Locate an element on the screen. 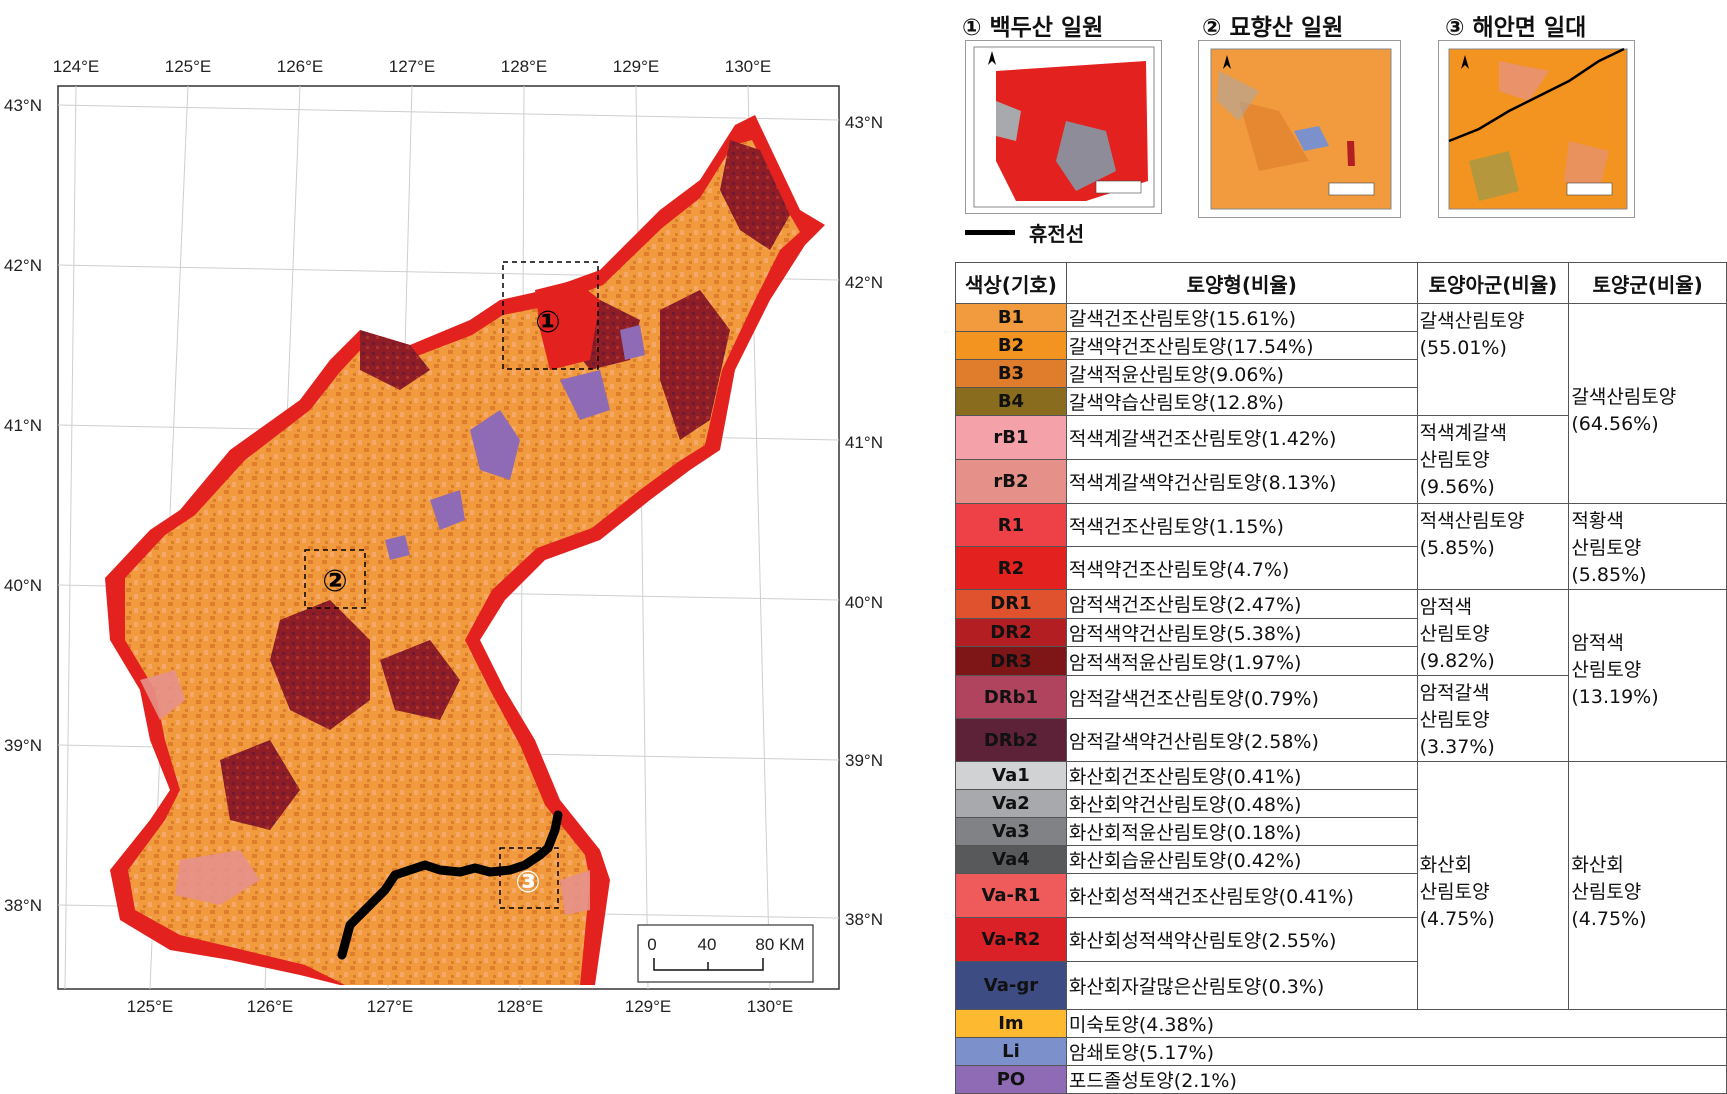  swatch-rB2: rB2 is located at coordinates (1011, 481).